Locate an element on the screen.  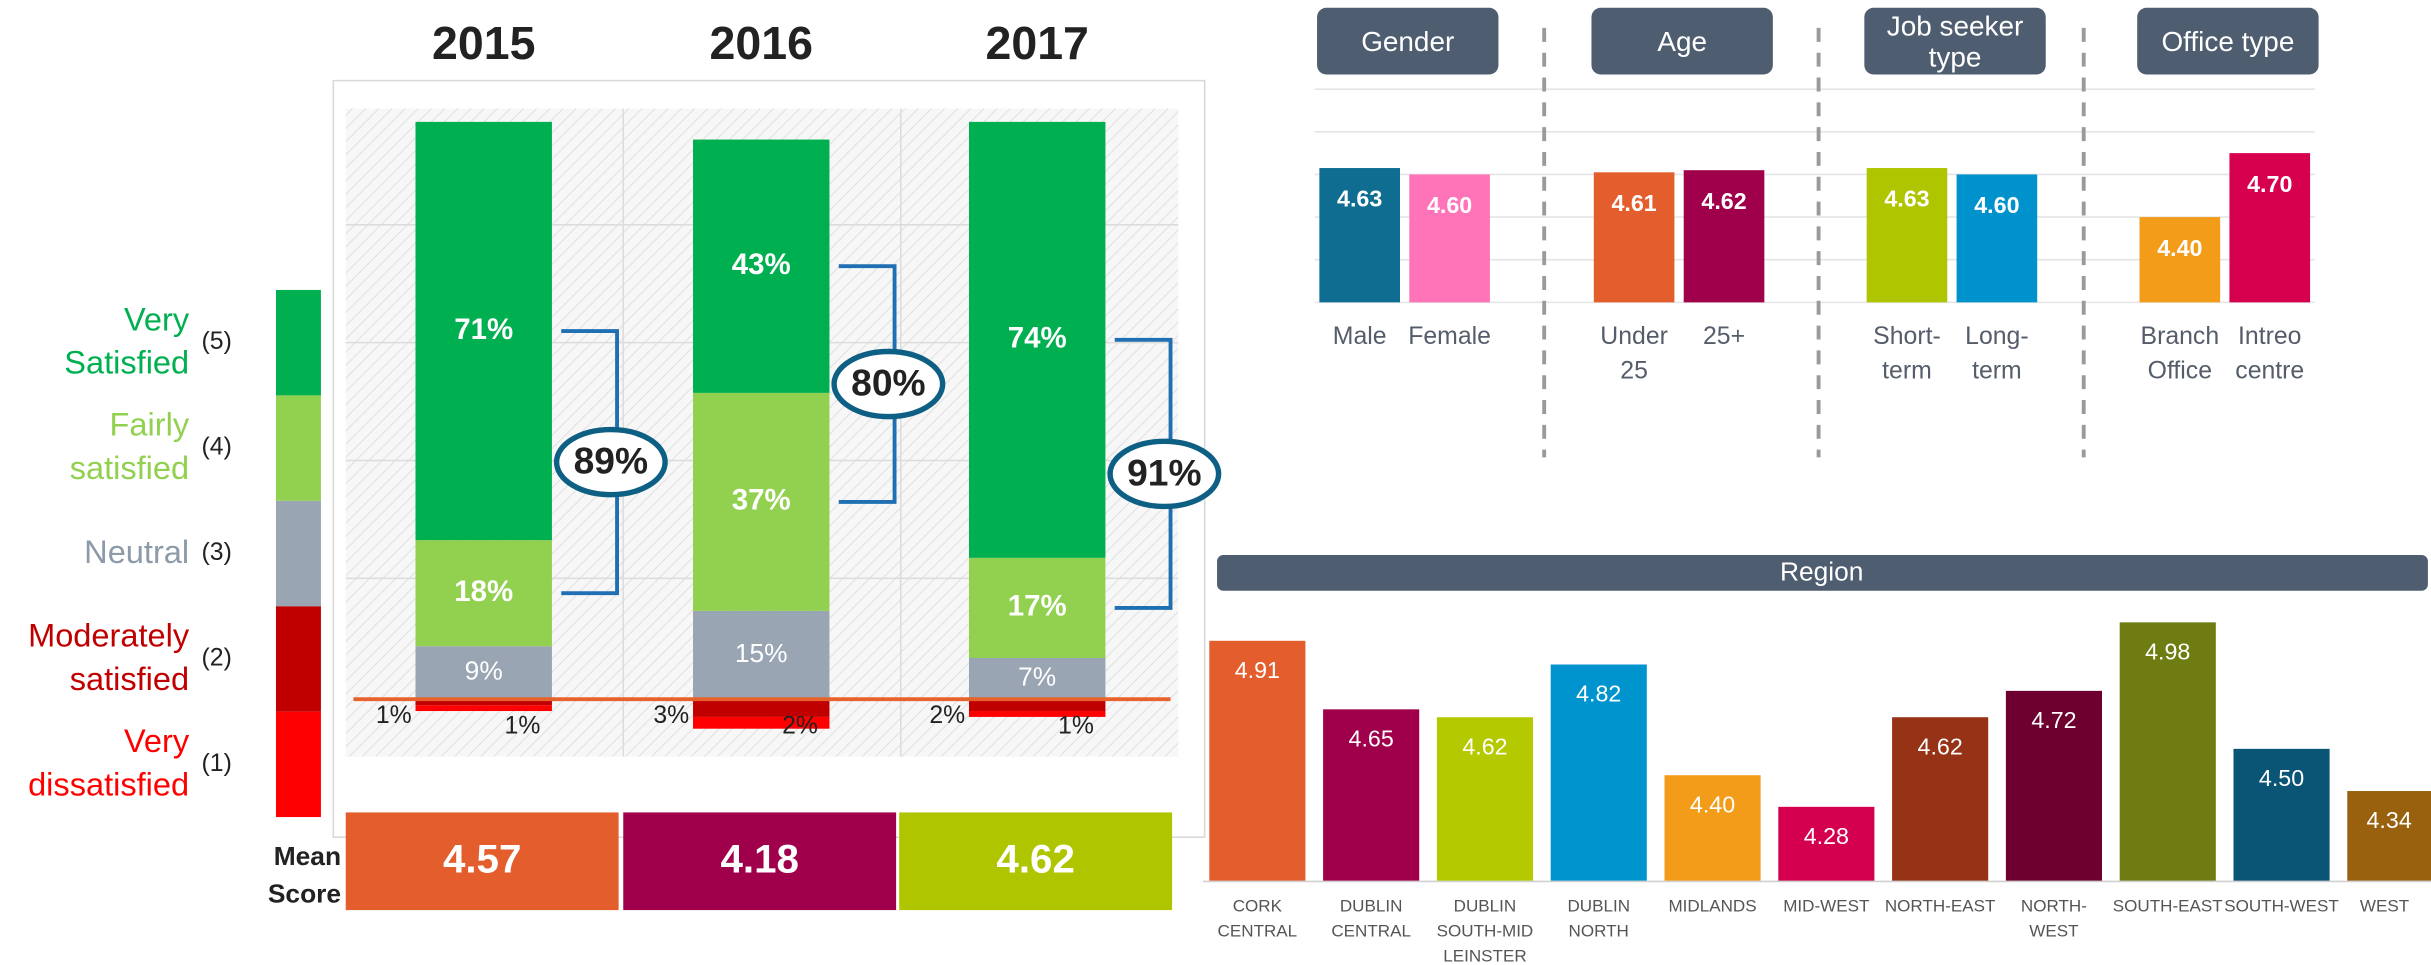
year-label: 2016 is located at coordinates (761, 43).